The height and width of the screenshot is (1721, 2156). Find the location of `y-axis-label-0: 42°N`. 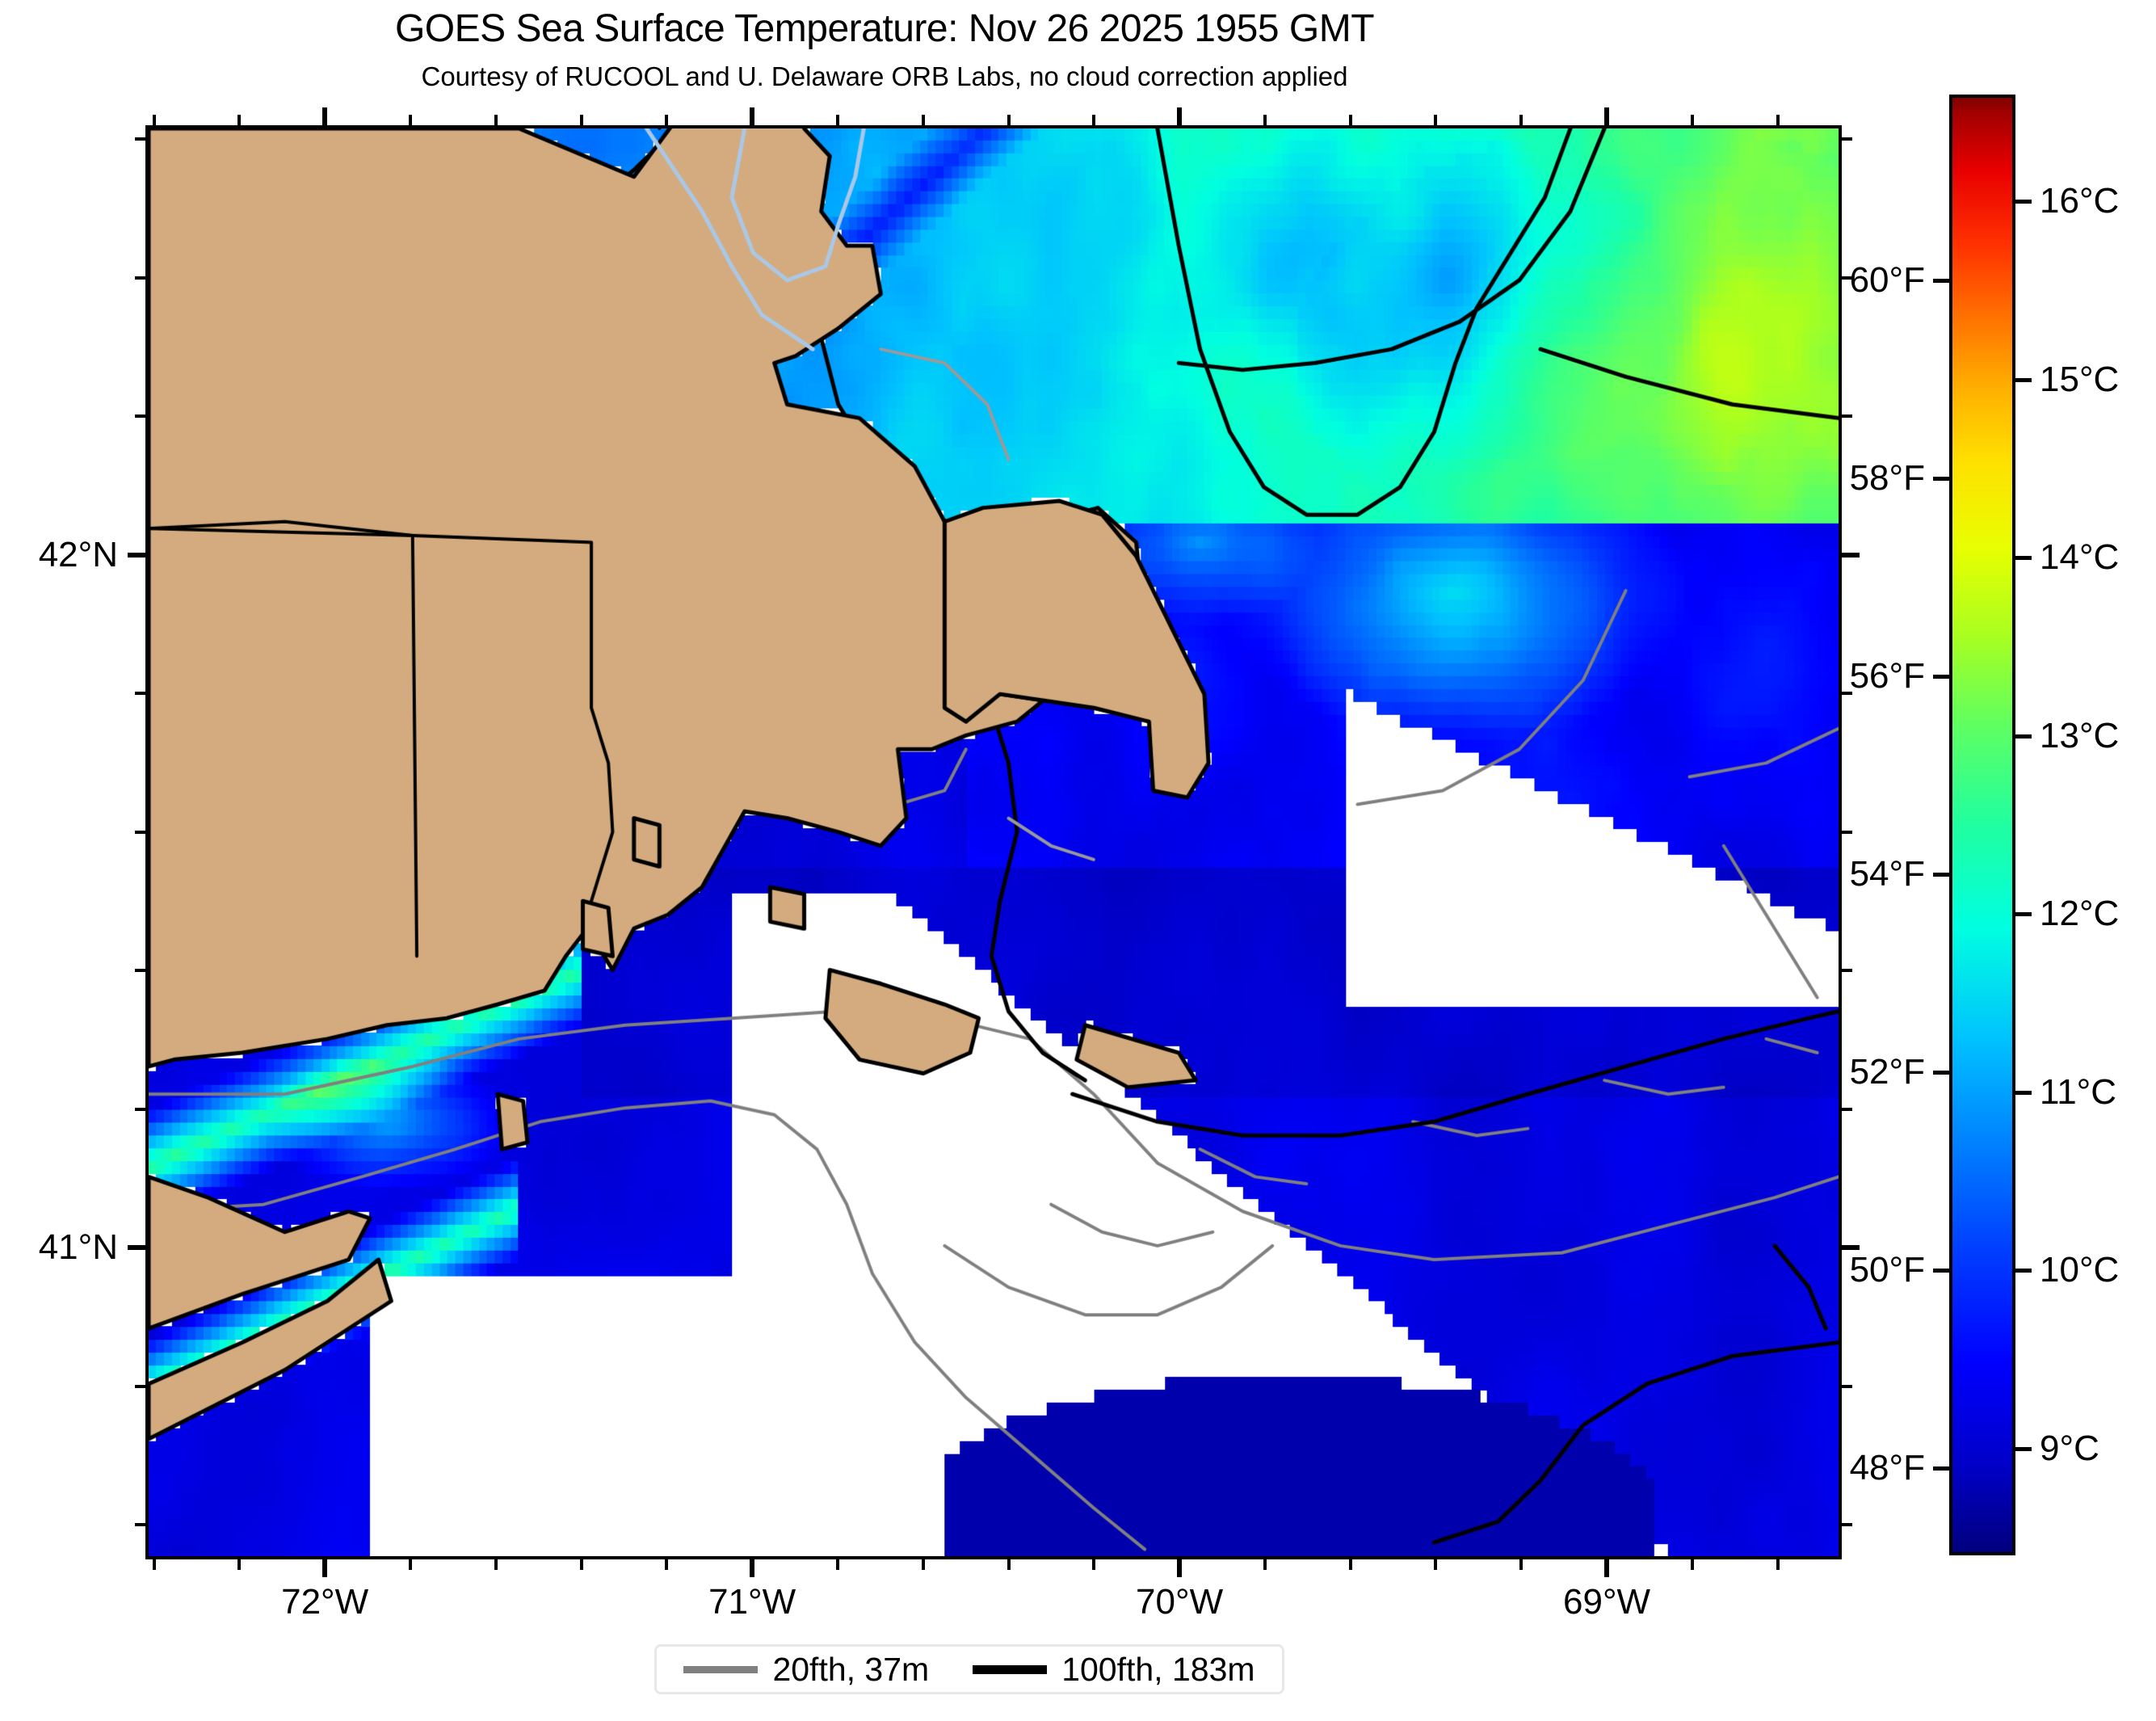

y-axis-label-0: 42°N is located at coordinates (78, 554).